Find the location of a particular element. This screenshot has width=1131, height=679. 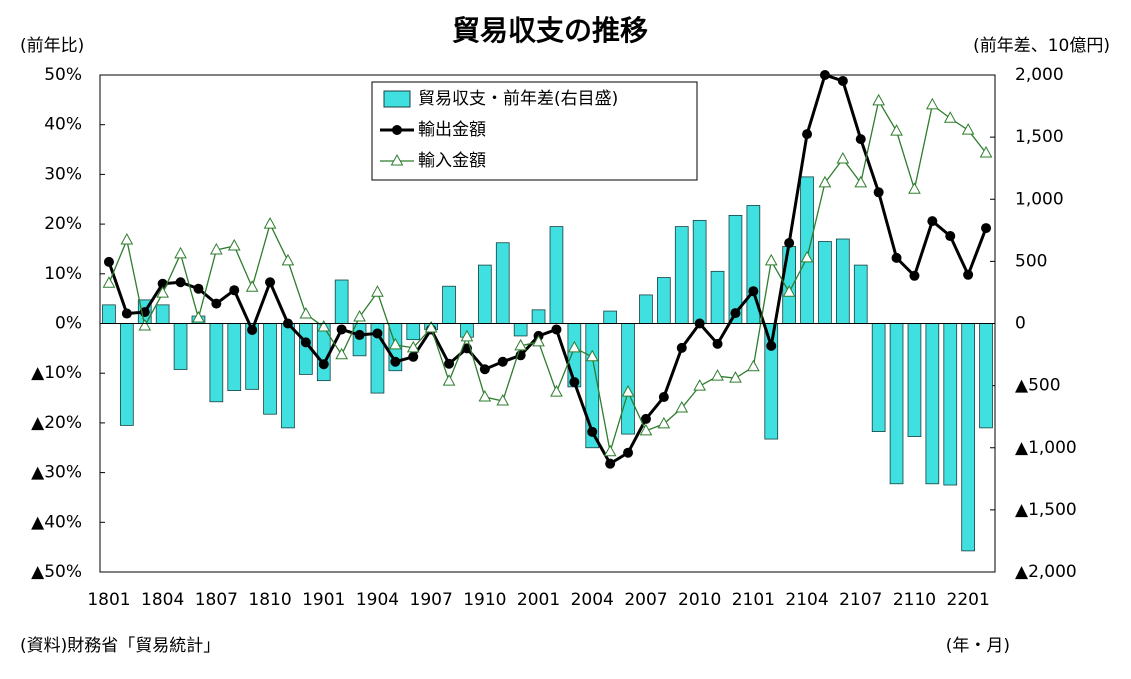

legend-box is located at coordinates (534, 131).